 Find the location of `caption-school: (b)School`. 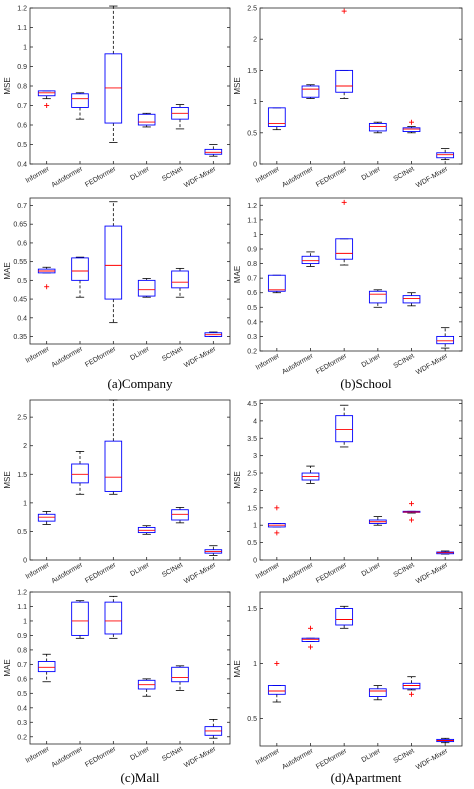

caption-school: (b)School is located at coordinates (366, 383).